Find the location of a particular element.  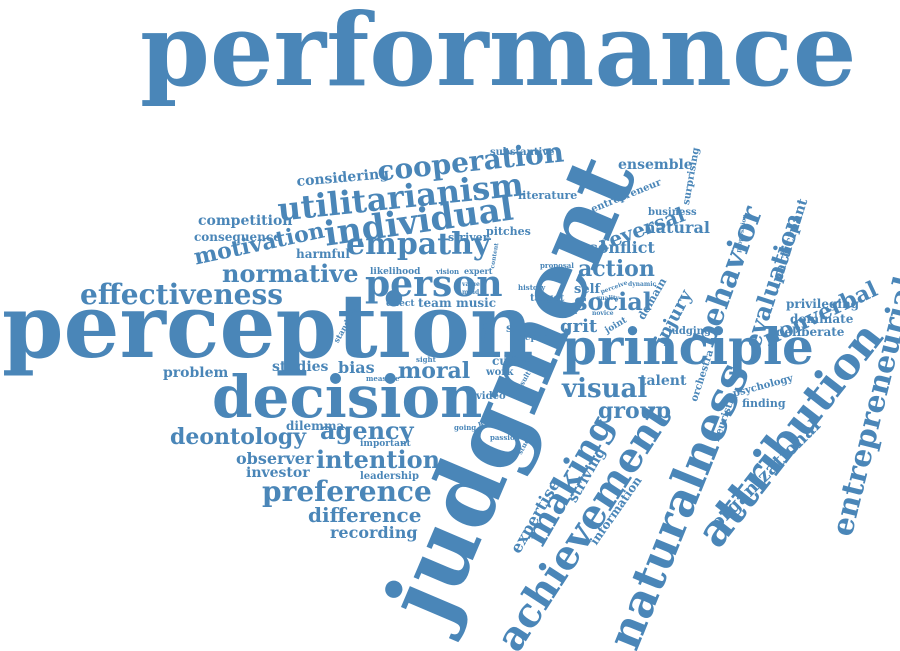

word-preference: preference is located at coordinates (347, 491).